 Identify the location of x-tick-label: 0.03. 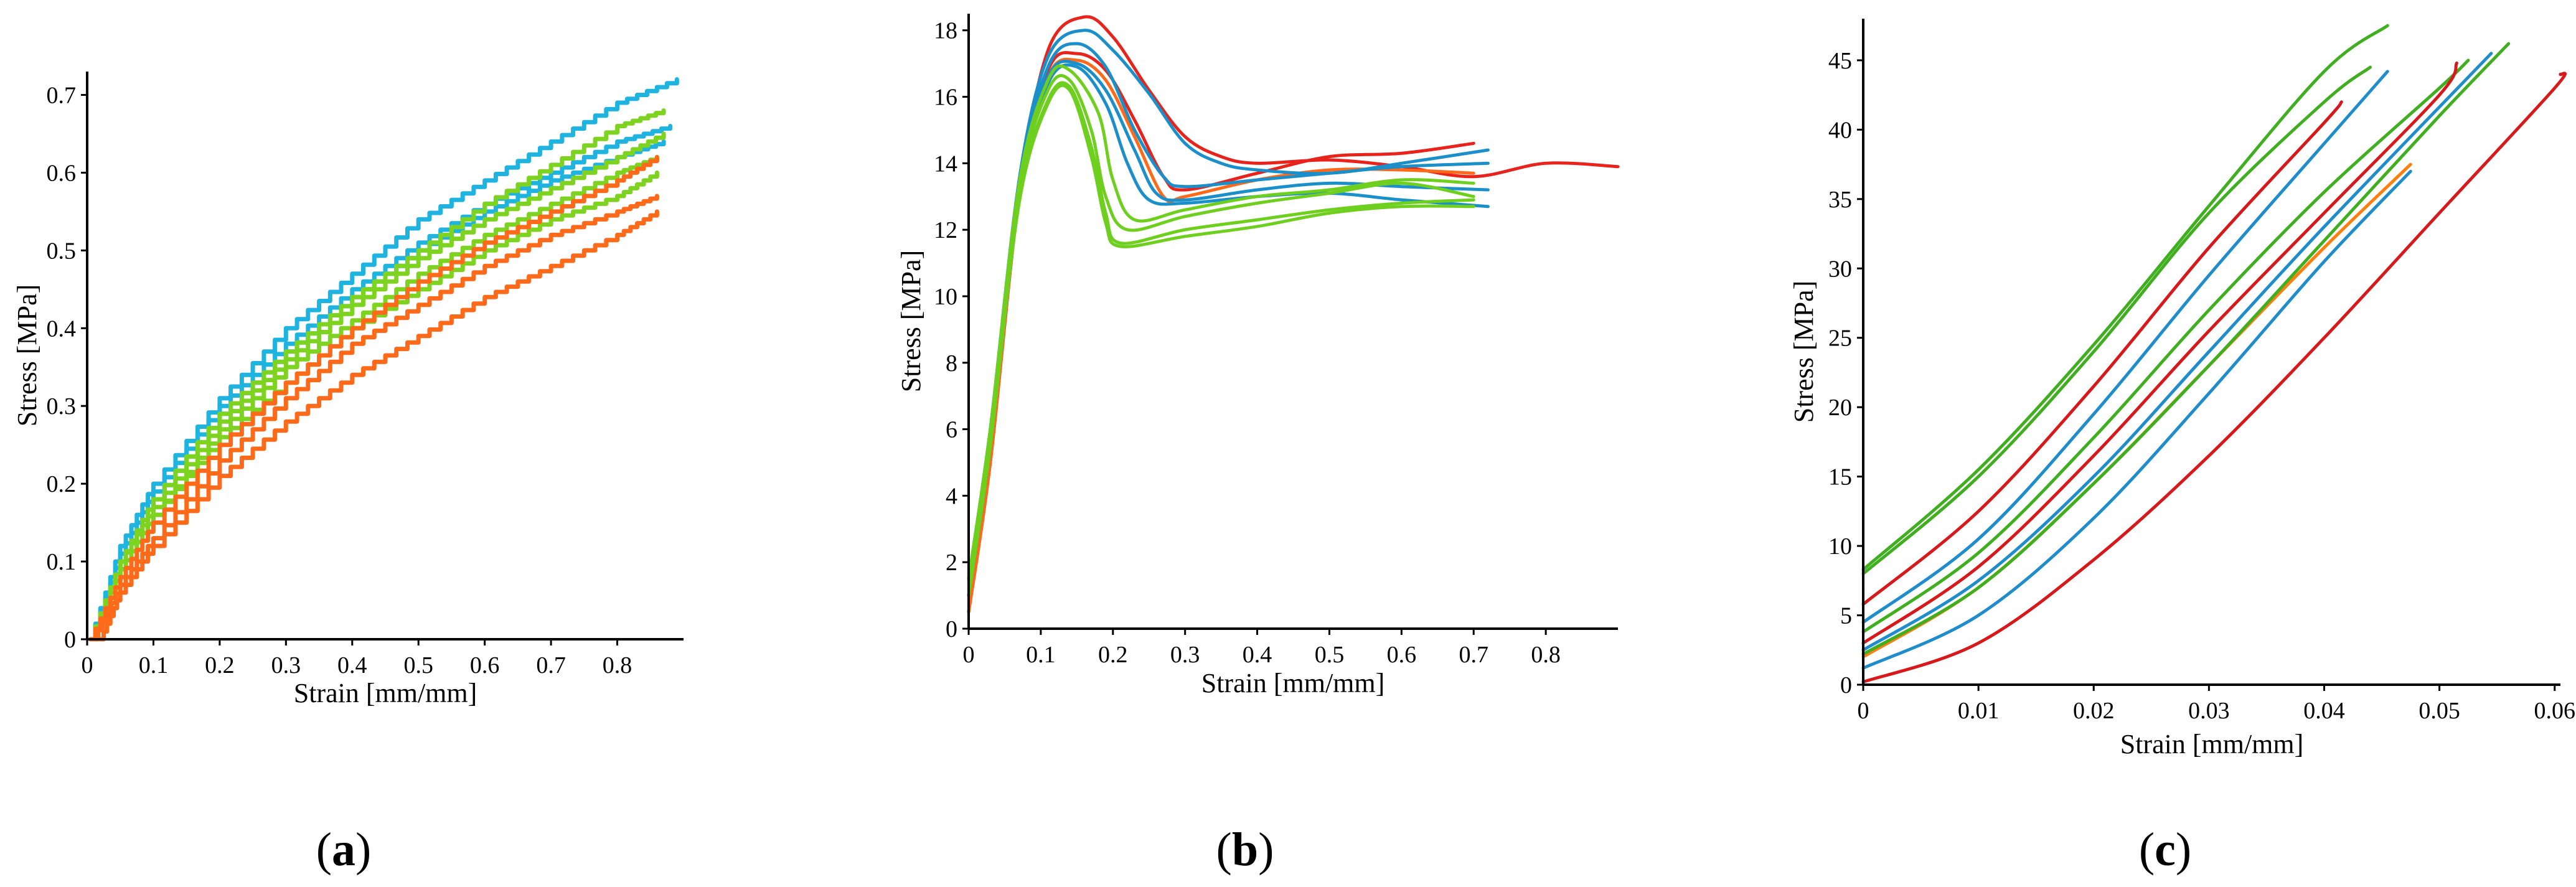
(2209, 711).